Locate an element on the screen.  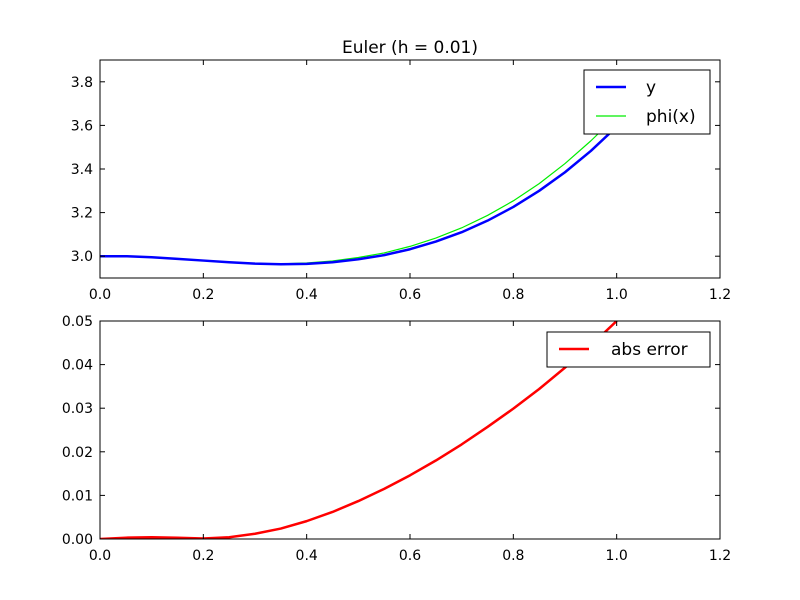
y-tick-label: 0.01 is located at coordinates (77, 496).